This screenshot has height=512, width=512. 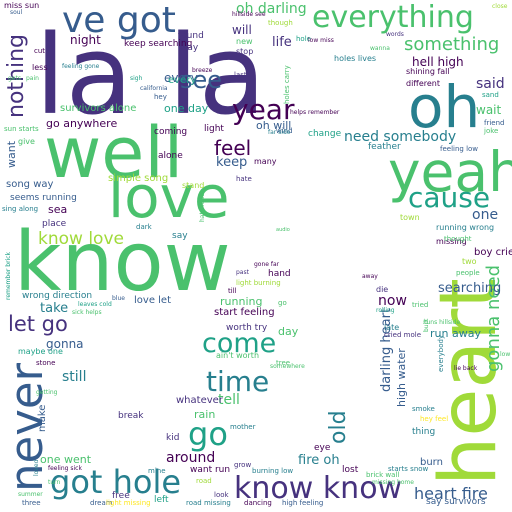 What do you see at coordinates (199, 400) in the screenshot?
I see `word-whatever: whatever` at bounding box center [199, 400].